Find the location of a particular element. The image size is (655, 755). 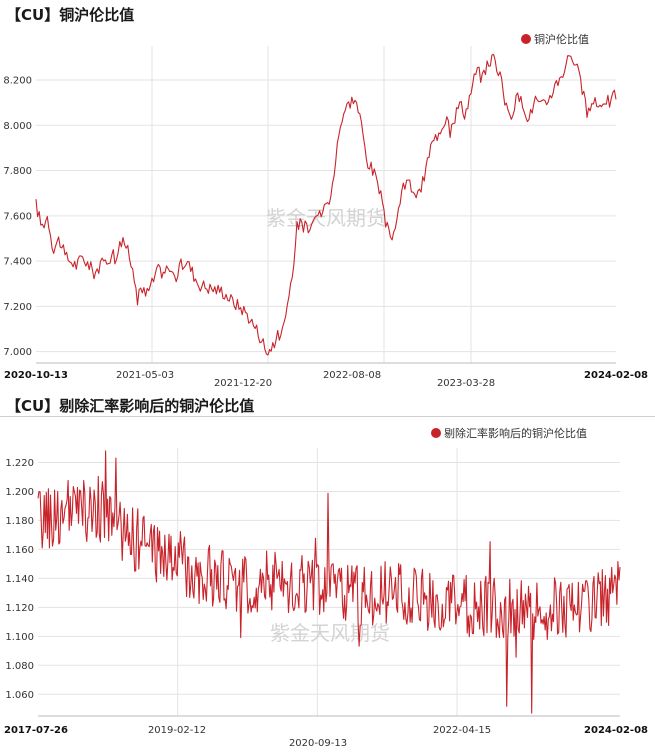

y-tick-label: 7.200 is located at coordinates (17, 307).